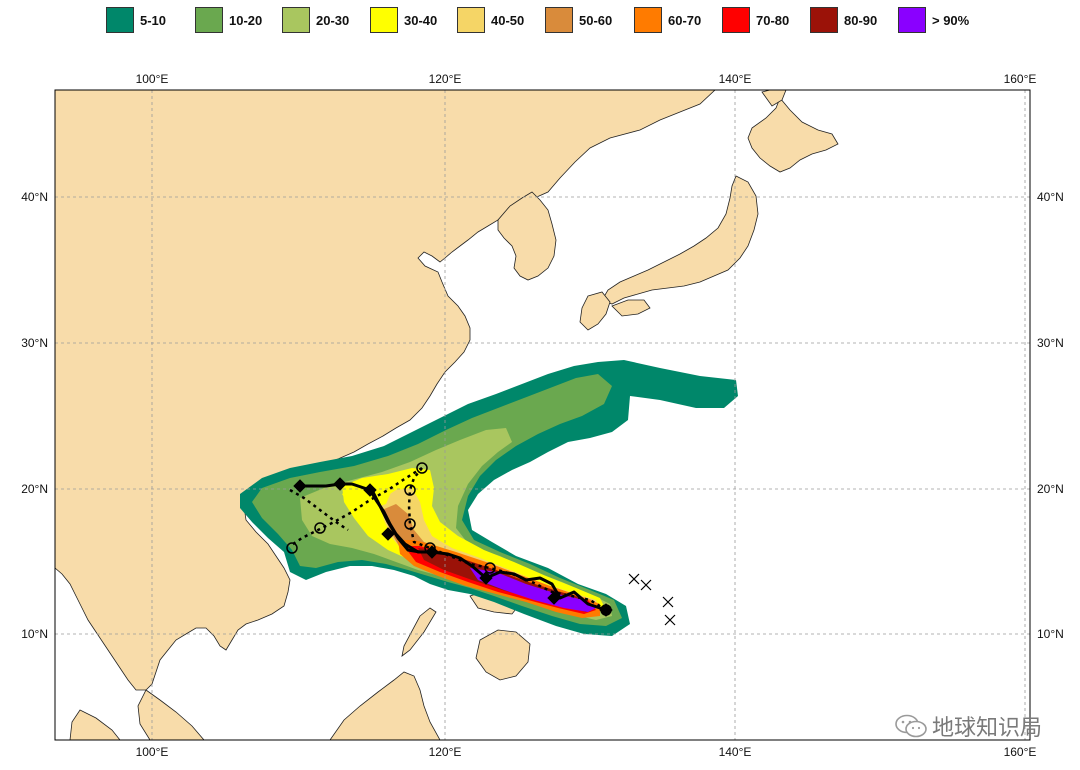  I want to click on track-markers, so click(453, 547).